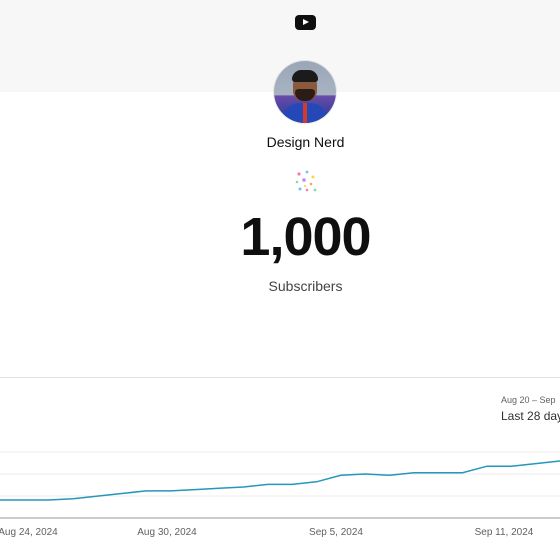  Describe the element at coordinates (530, 416) in the screenshot. I see `chart-period: Last 28 day` at that location.